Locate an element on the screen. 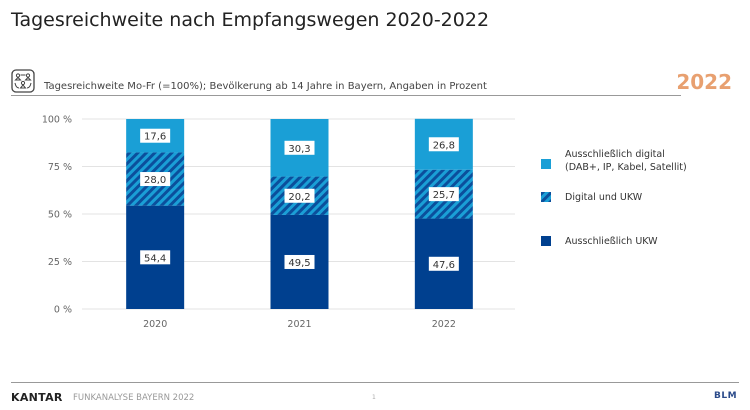 The width and height of the screenshot is (750, 410). data-label: 20,2 is located at coordinates (299, 197).